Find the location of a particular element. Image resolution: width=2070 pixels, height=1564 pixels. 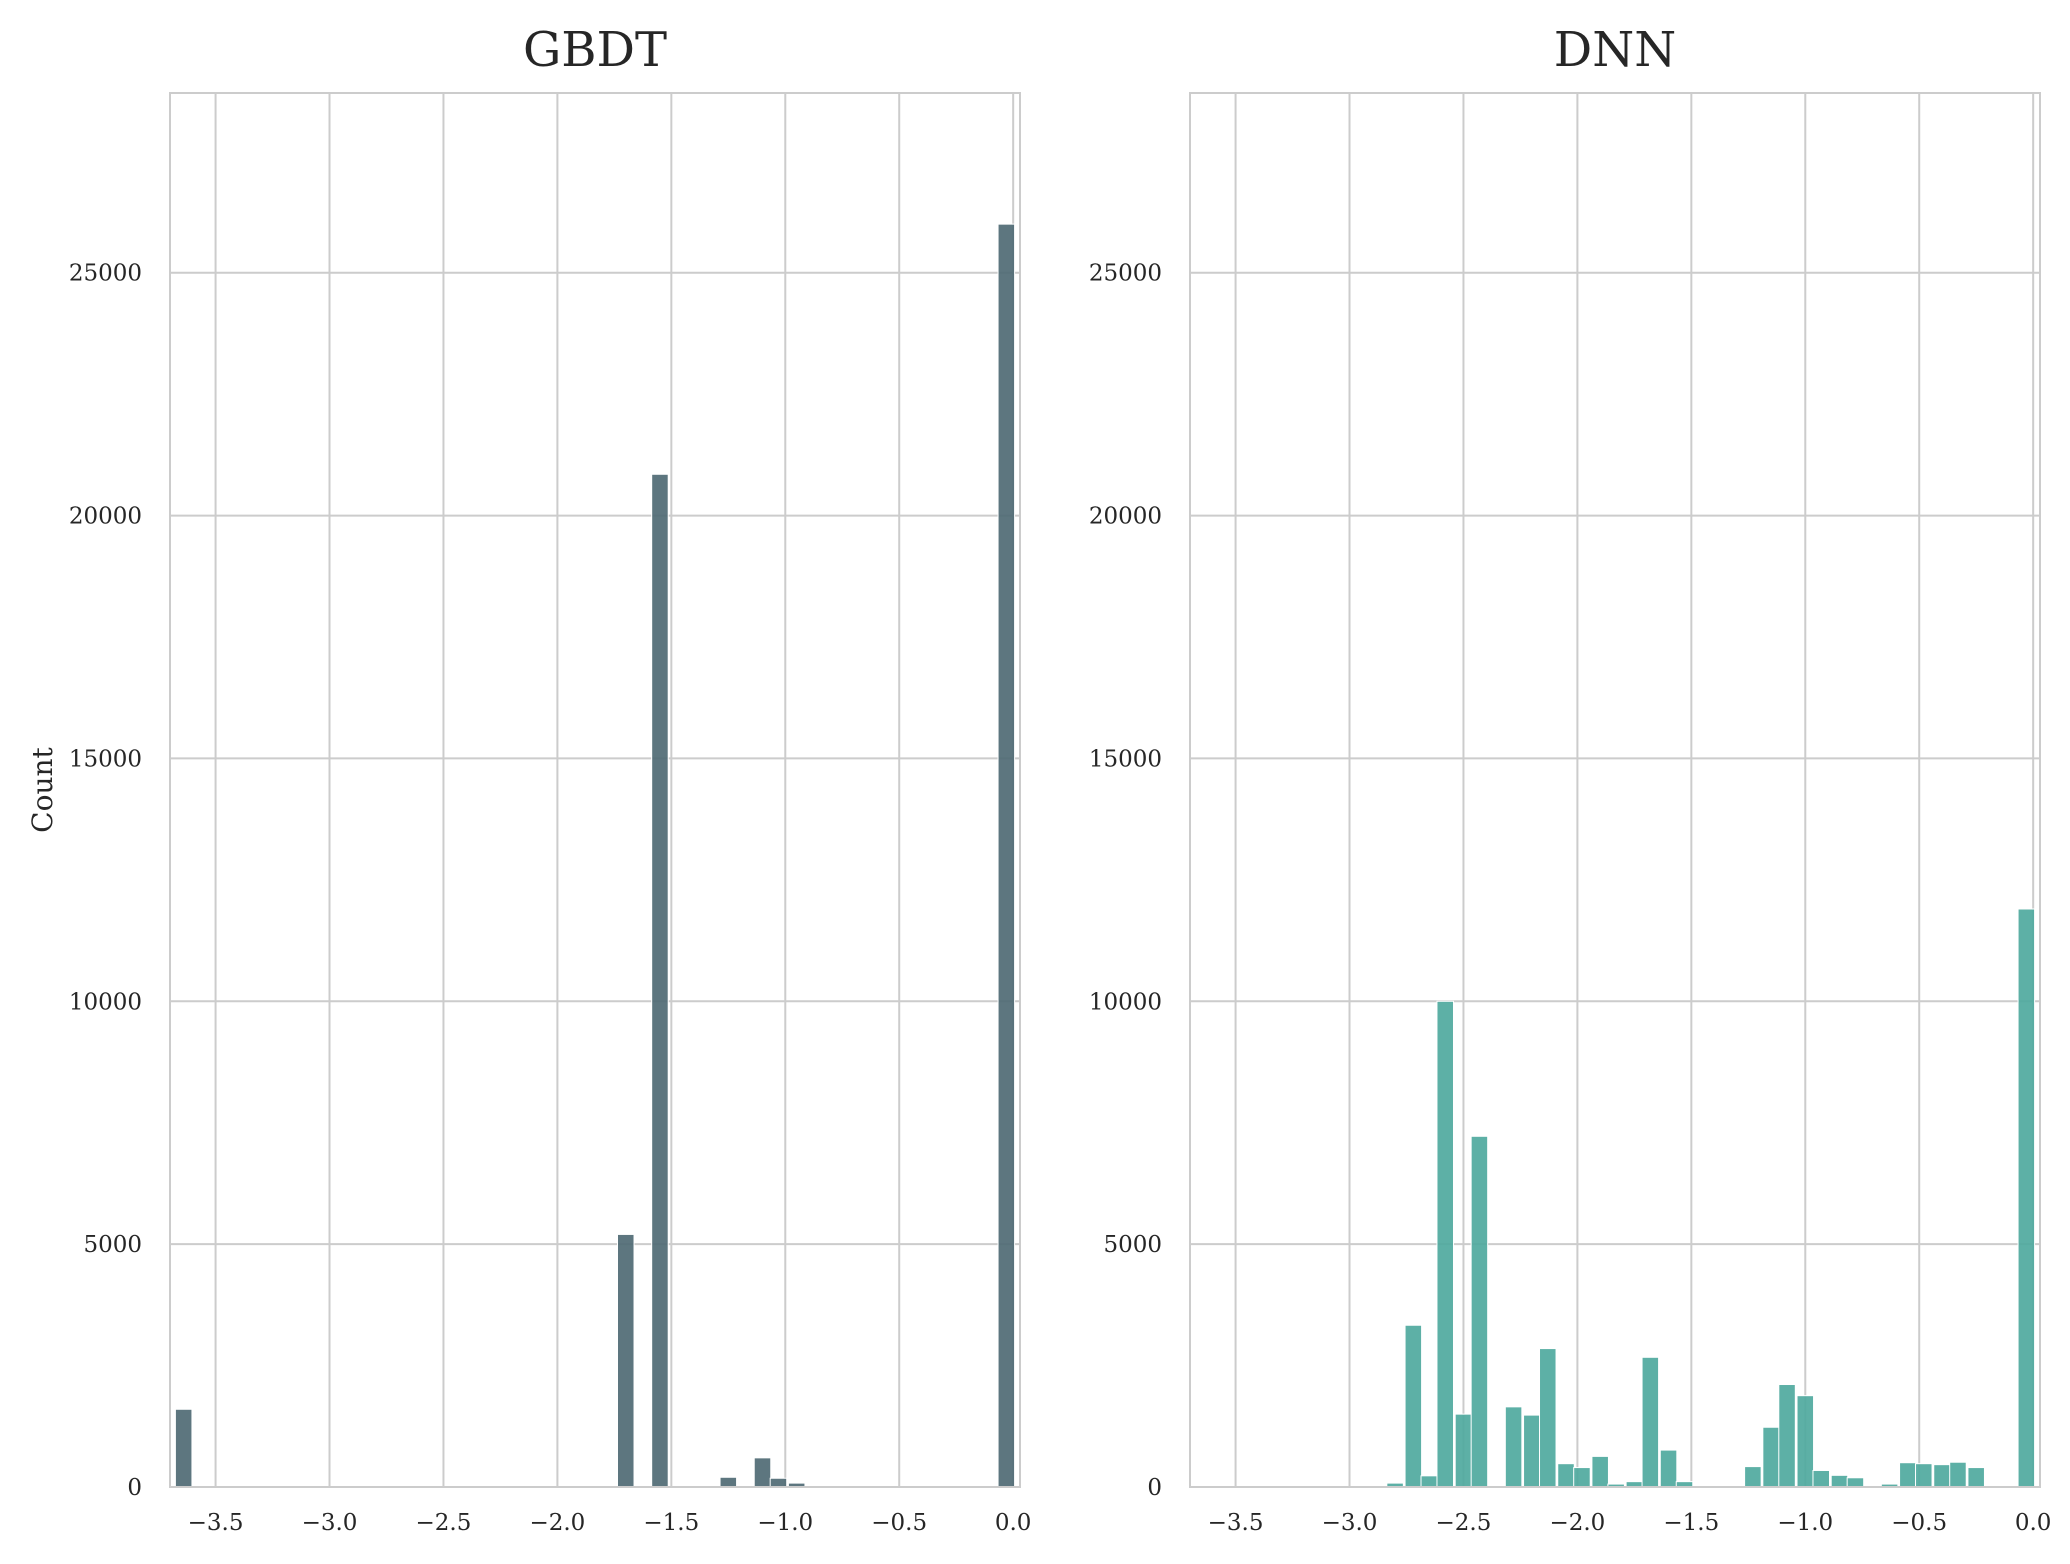

chart-title: DNN is located at coordinates (1615, 50).